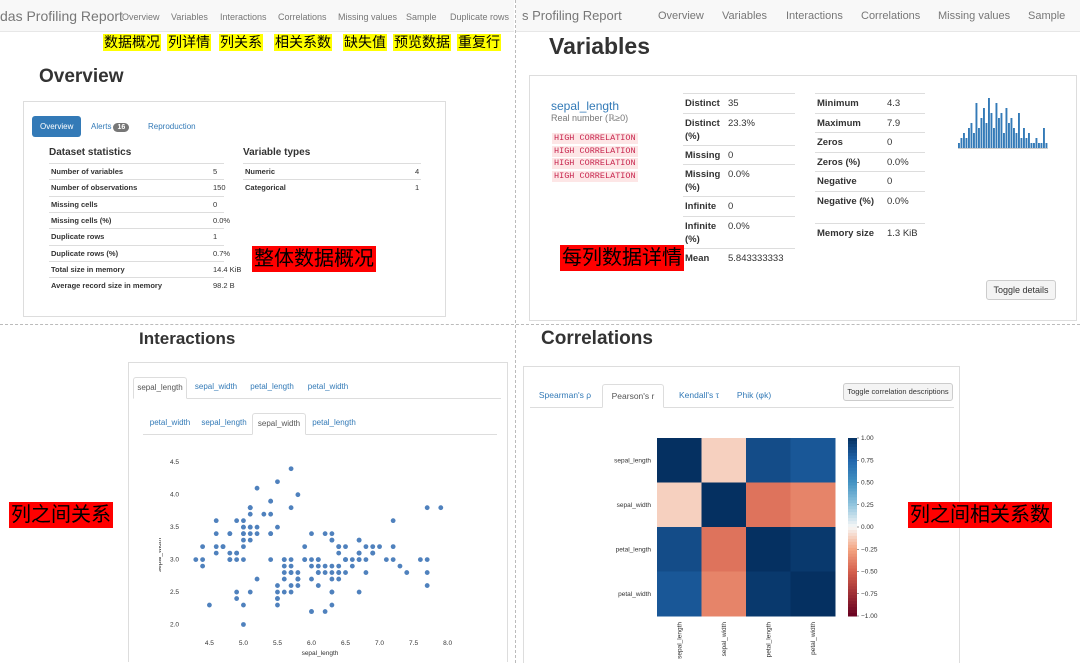  What do you see at coordinates (379, 643) in the screenshot?
I see `scatter-x-tick: 7.0` at bounding box center [379, 643].